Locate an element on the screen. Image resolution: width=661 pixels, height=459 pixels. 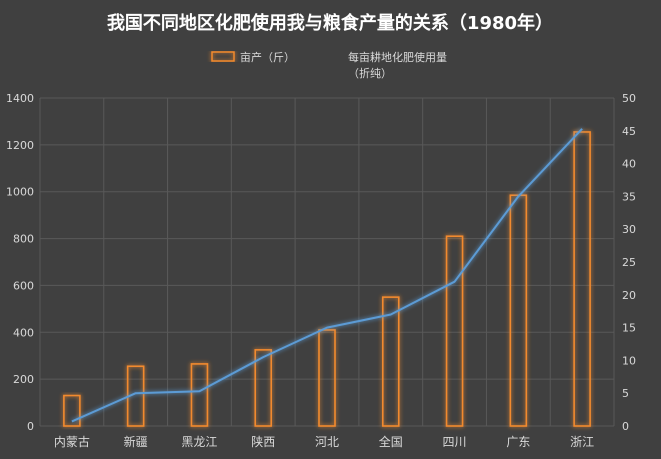
legend-bar-label: 亩产（斤） is located at coordinates (267, 57).